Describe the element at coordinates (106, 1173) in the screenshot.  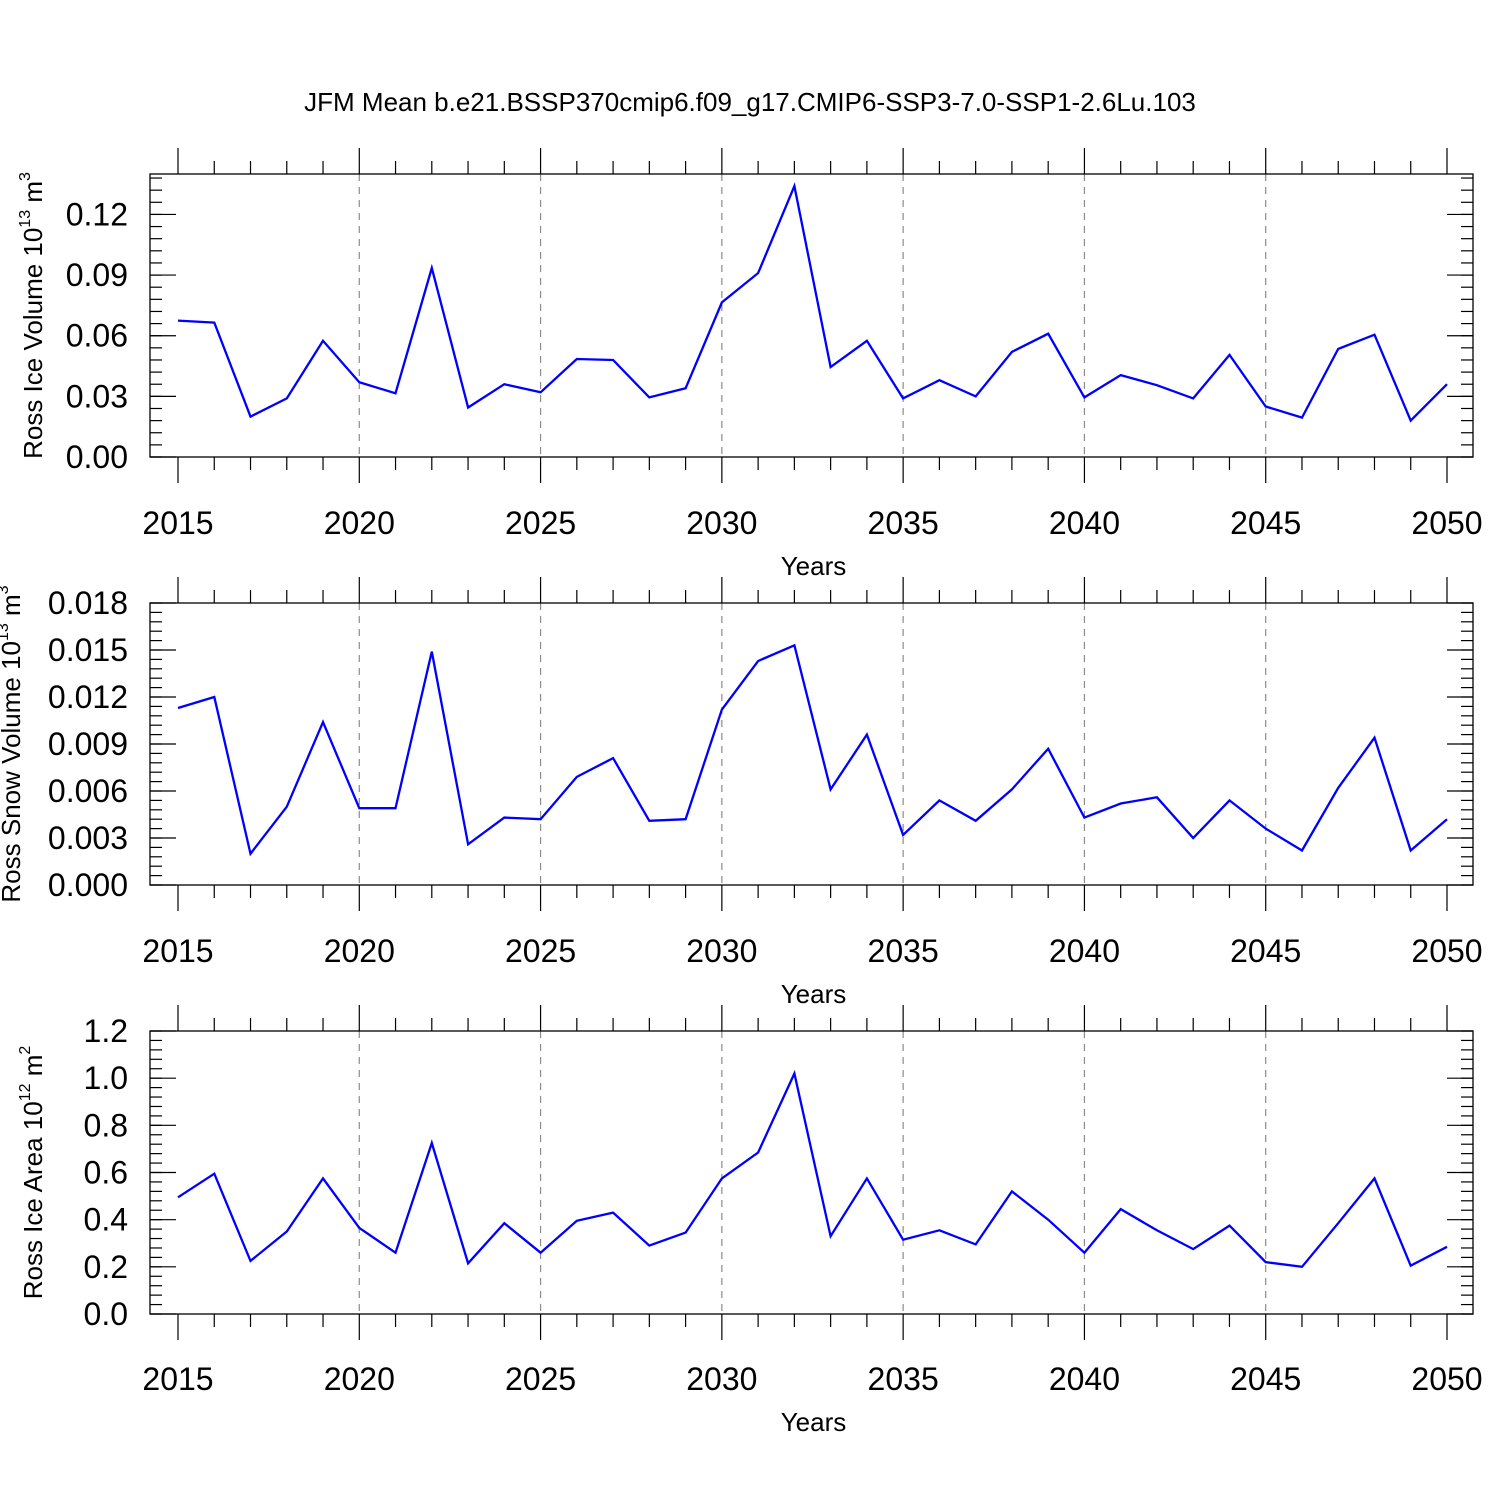
I see `y-tick-label: 0.6` at that location.